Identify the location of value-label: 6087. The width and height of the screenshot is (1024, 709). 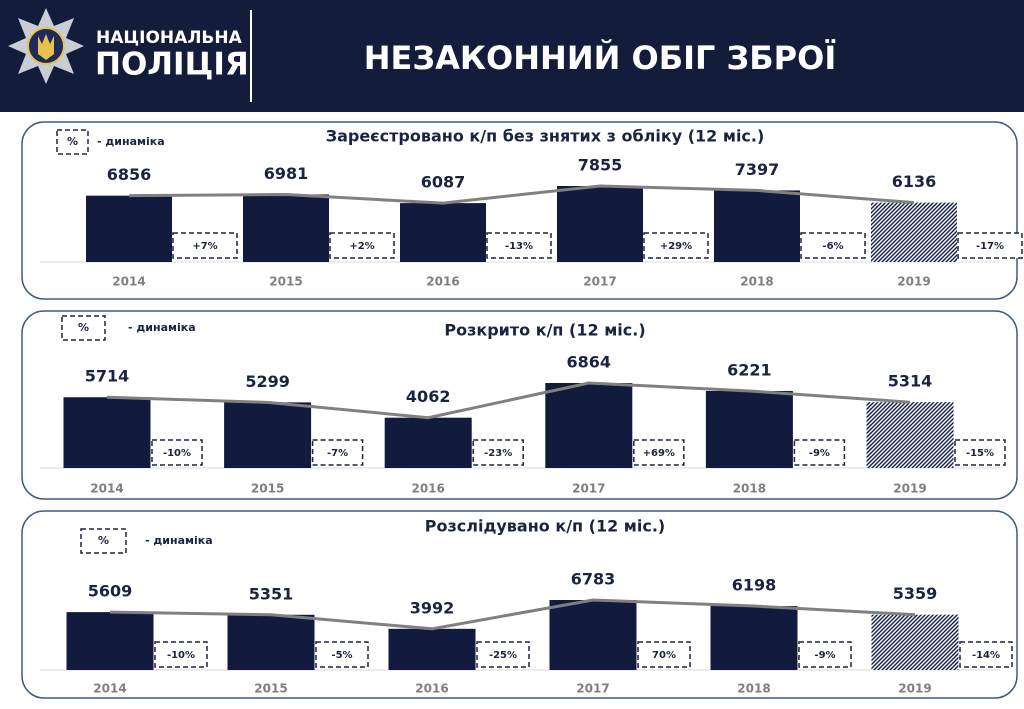
(443, 182).